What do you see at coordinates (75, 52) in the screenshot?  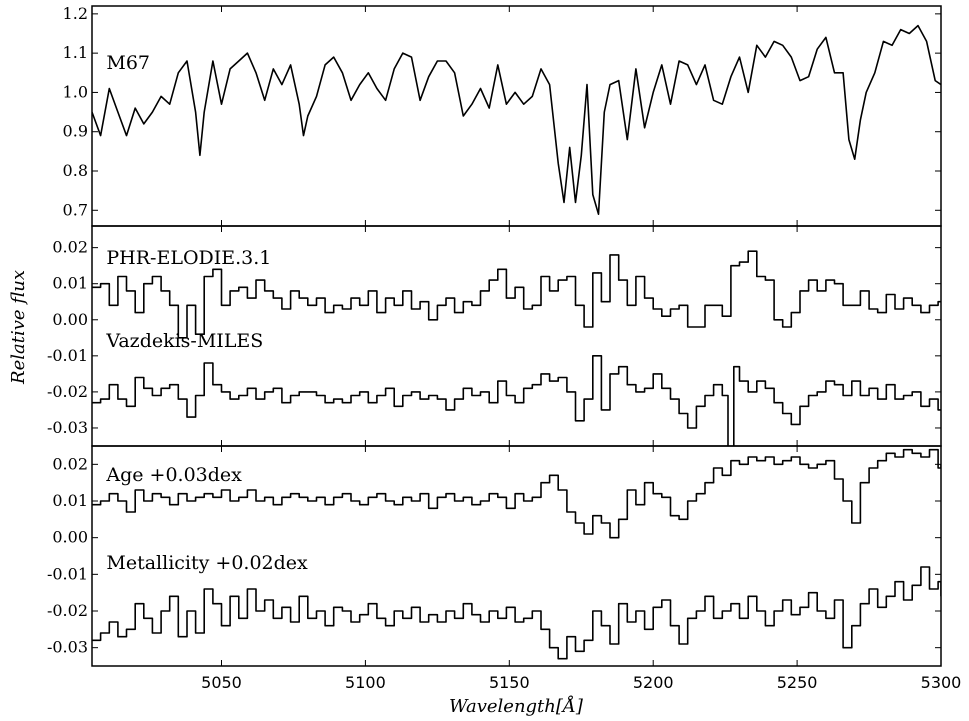 I see `y-tick-label: 1.1` at bounding box center [75, 52].